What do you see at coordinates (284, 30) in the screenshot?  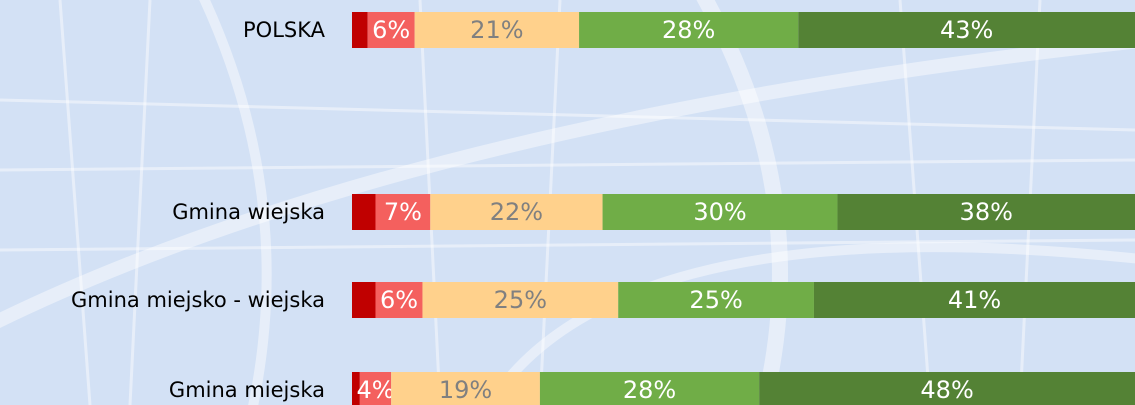 I see `category-label: POLSKA` at bounding box center [284, 30].